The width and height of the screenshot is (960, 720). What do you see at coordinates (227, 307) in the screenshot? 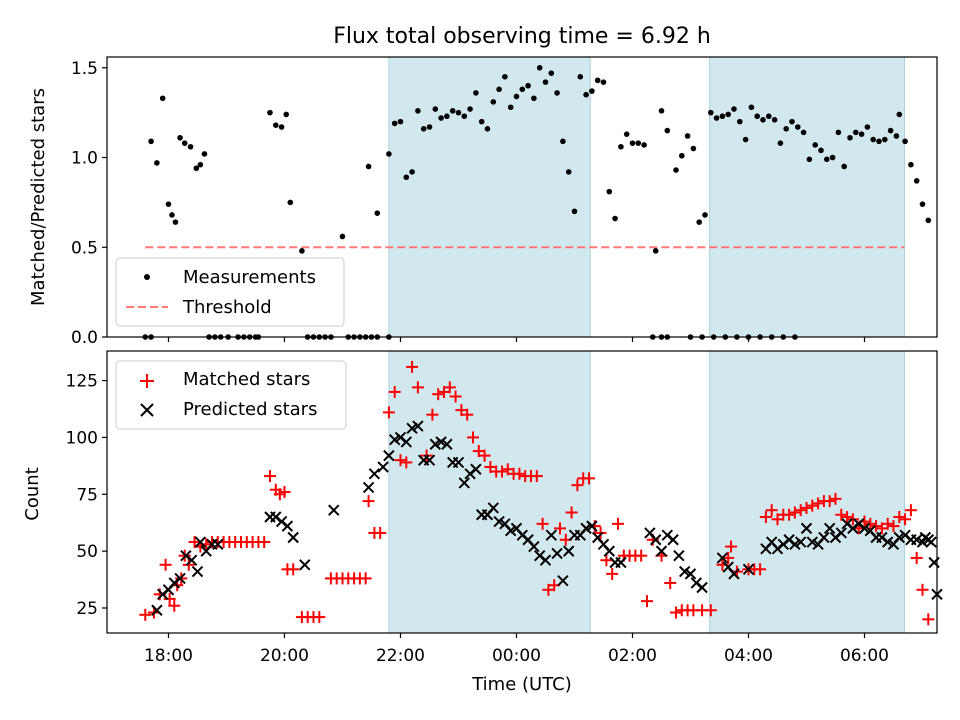
I see `legend-threshold: Threshold` at bounding box center [227, 307].